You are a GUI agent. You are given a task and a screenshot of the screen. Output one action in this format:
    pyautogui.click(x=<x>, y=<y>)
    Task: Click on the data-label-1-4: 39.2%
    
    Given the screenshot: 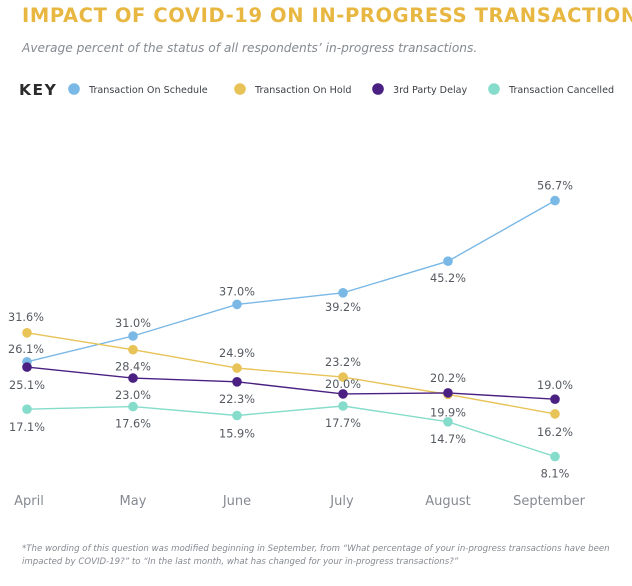 What is the action you would take?
    pyautogui.click(x=343, y=307)
    